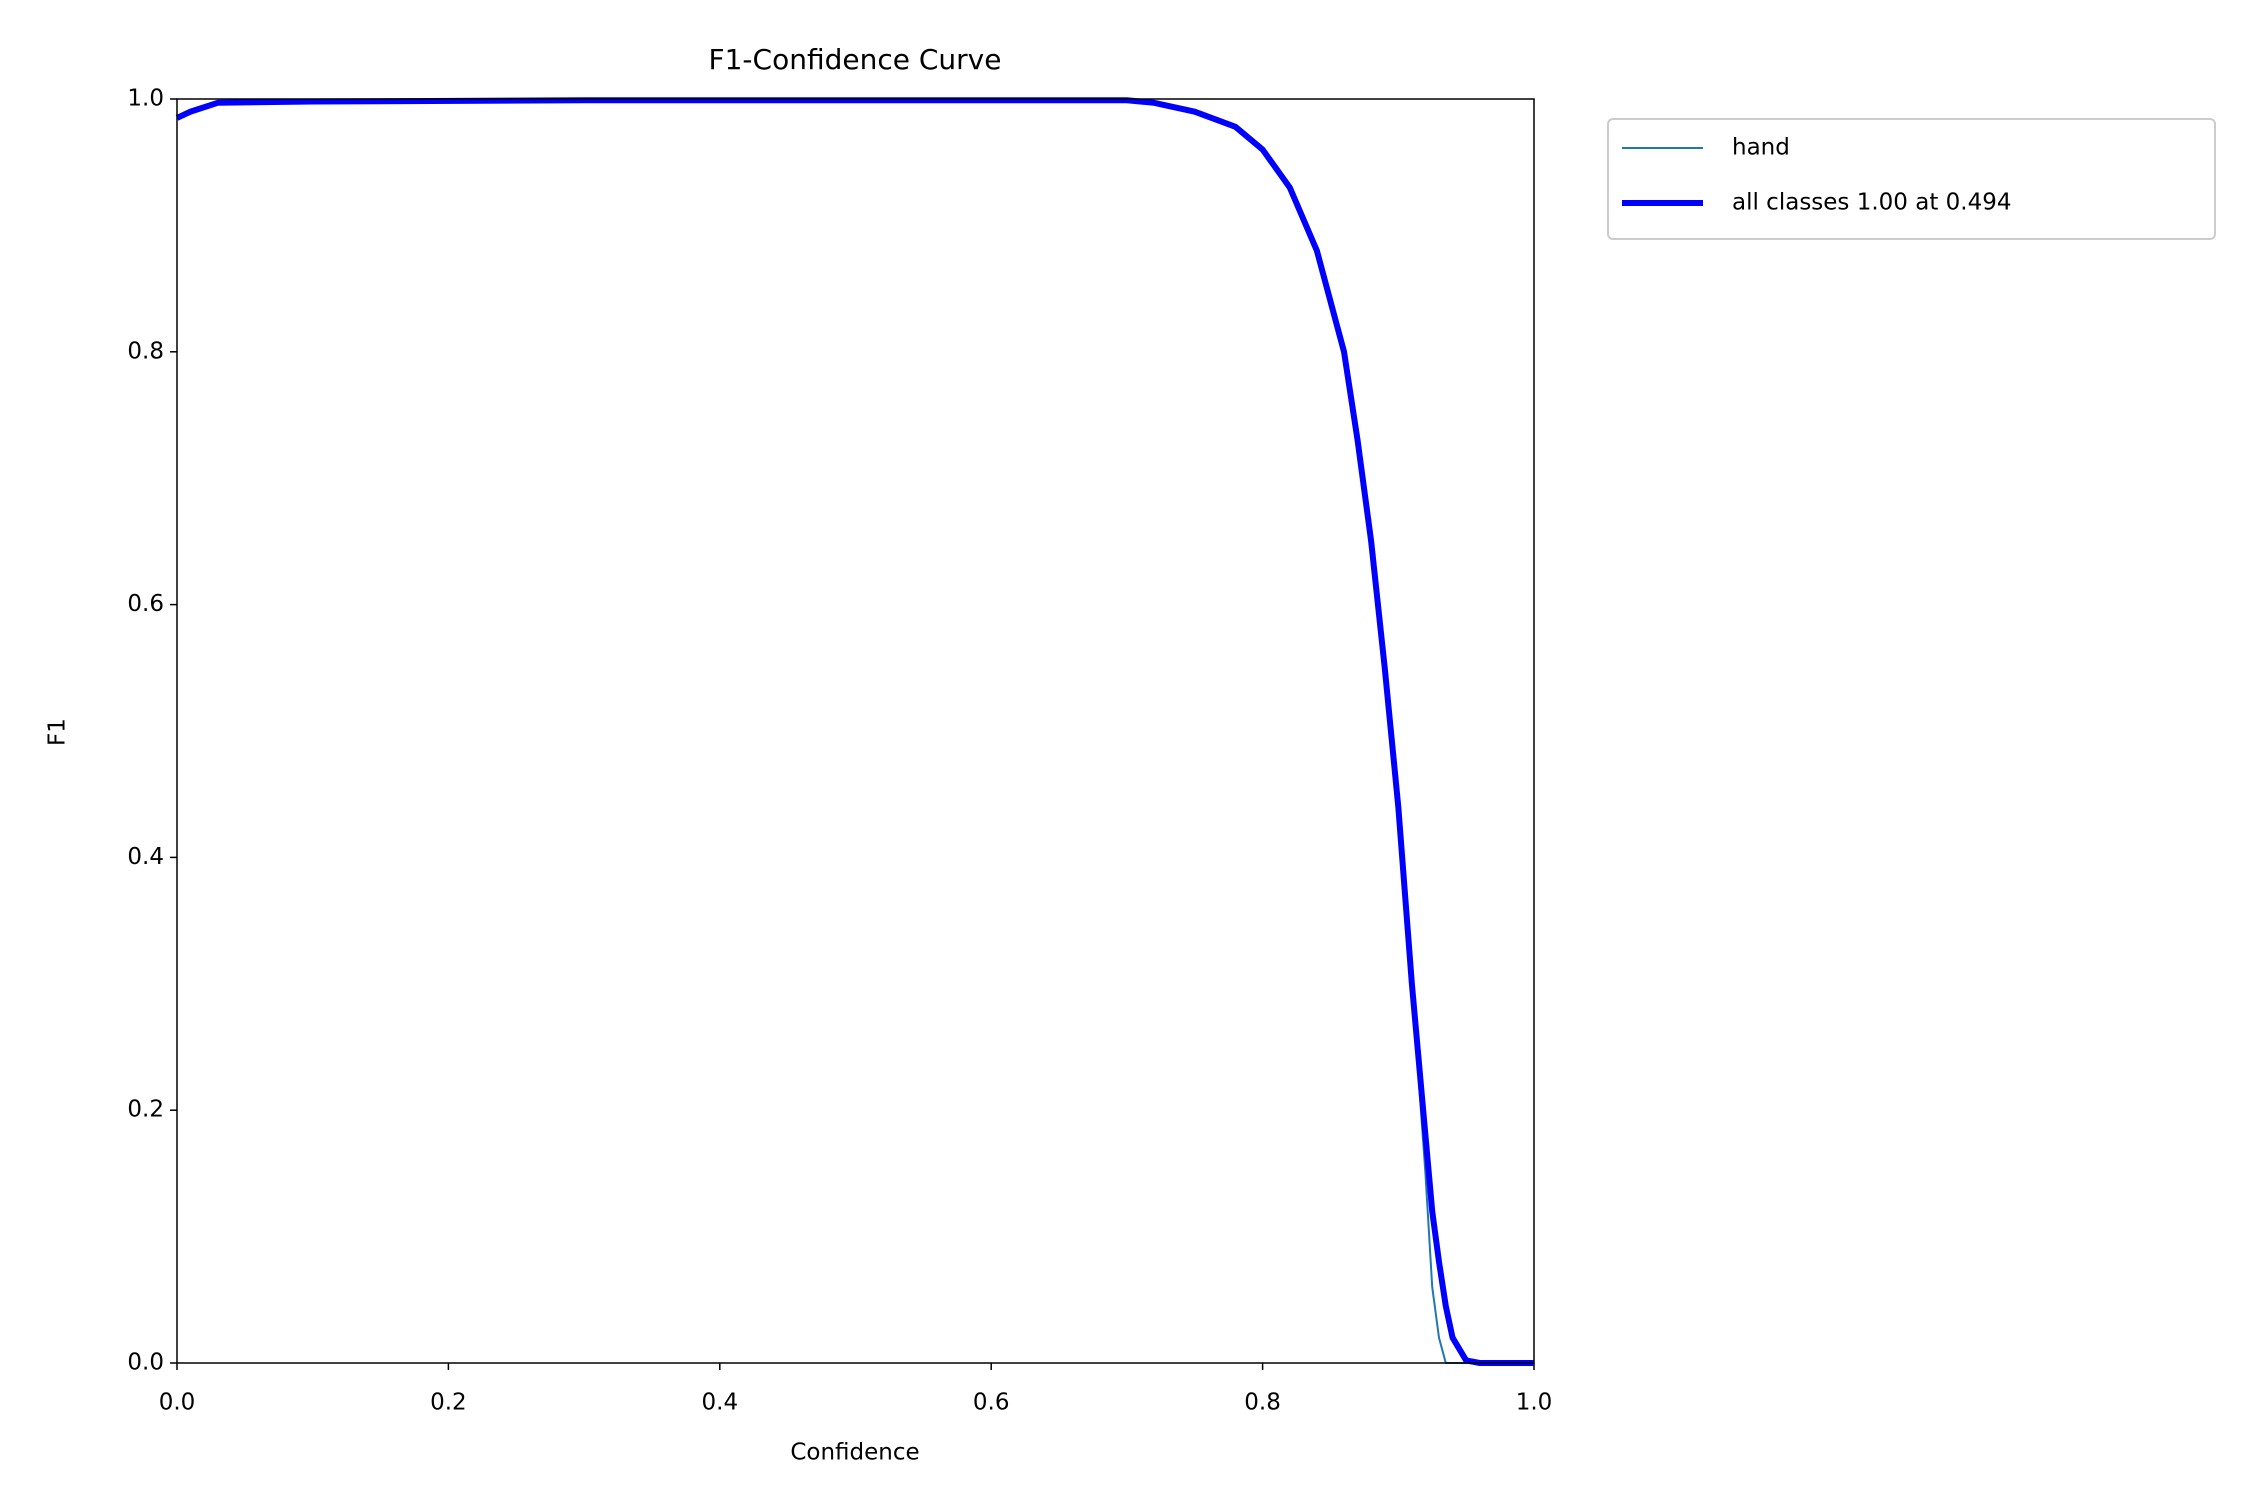  I want to click on legend-label: hand, so click(1761, 148).